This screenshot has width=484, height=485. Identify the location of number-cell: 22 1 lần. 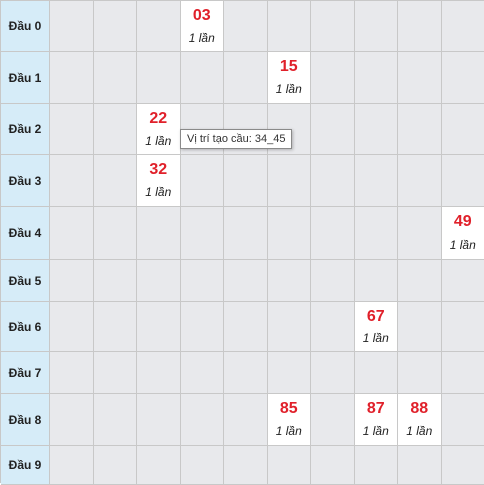
(159, 129).